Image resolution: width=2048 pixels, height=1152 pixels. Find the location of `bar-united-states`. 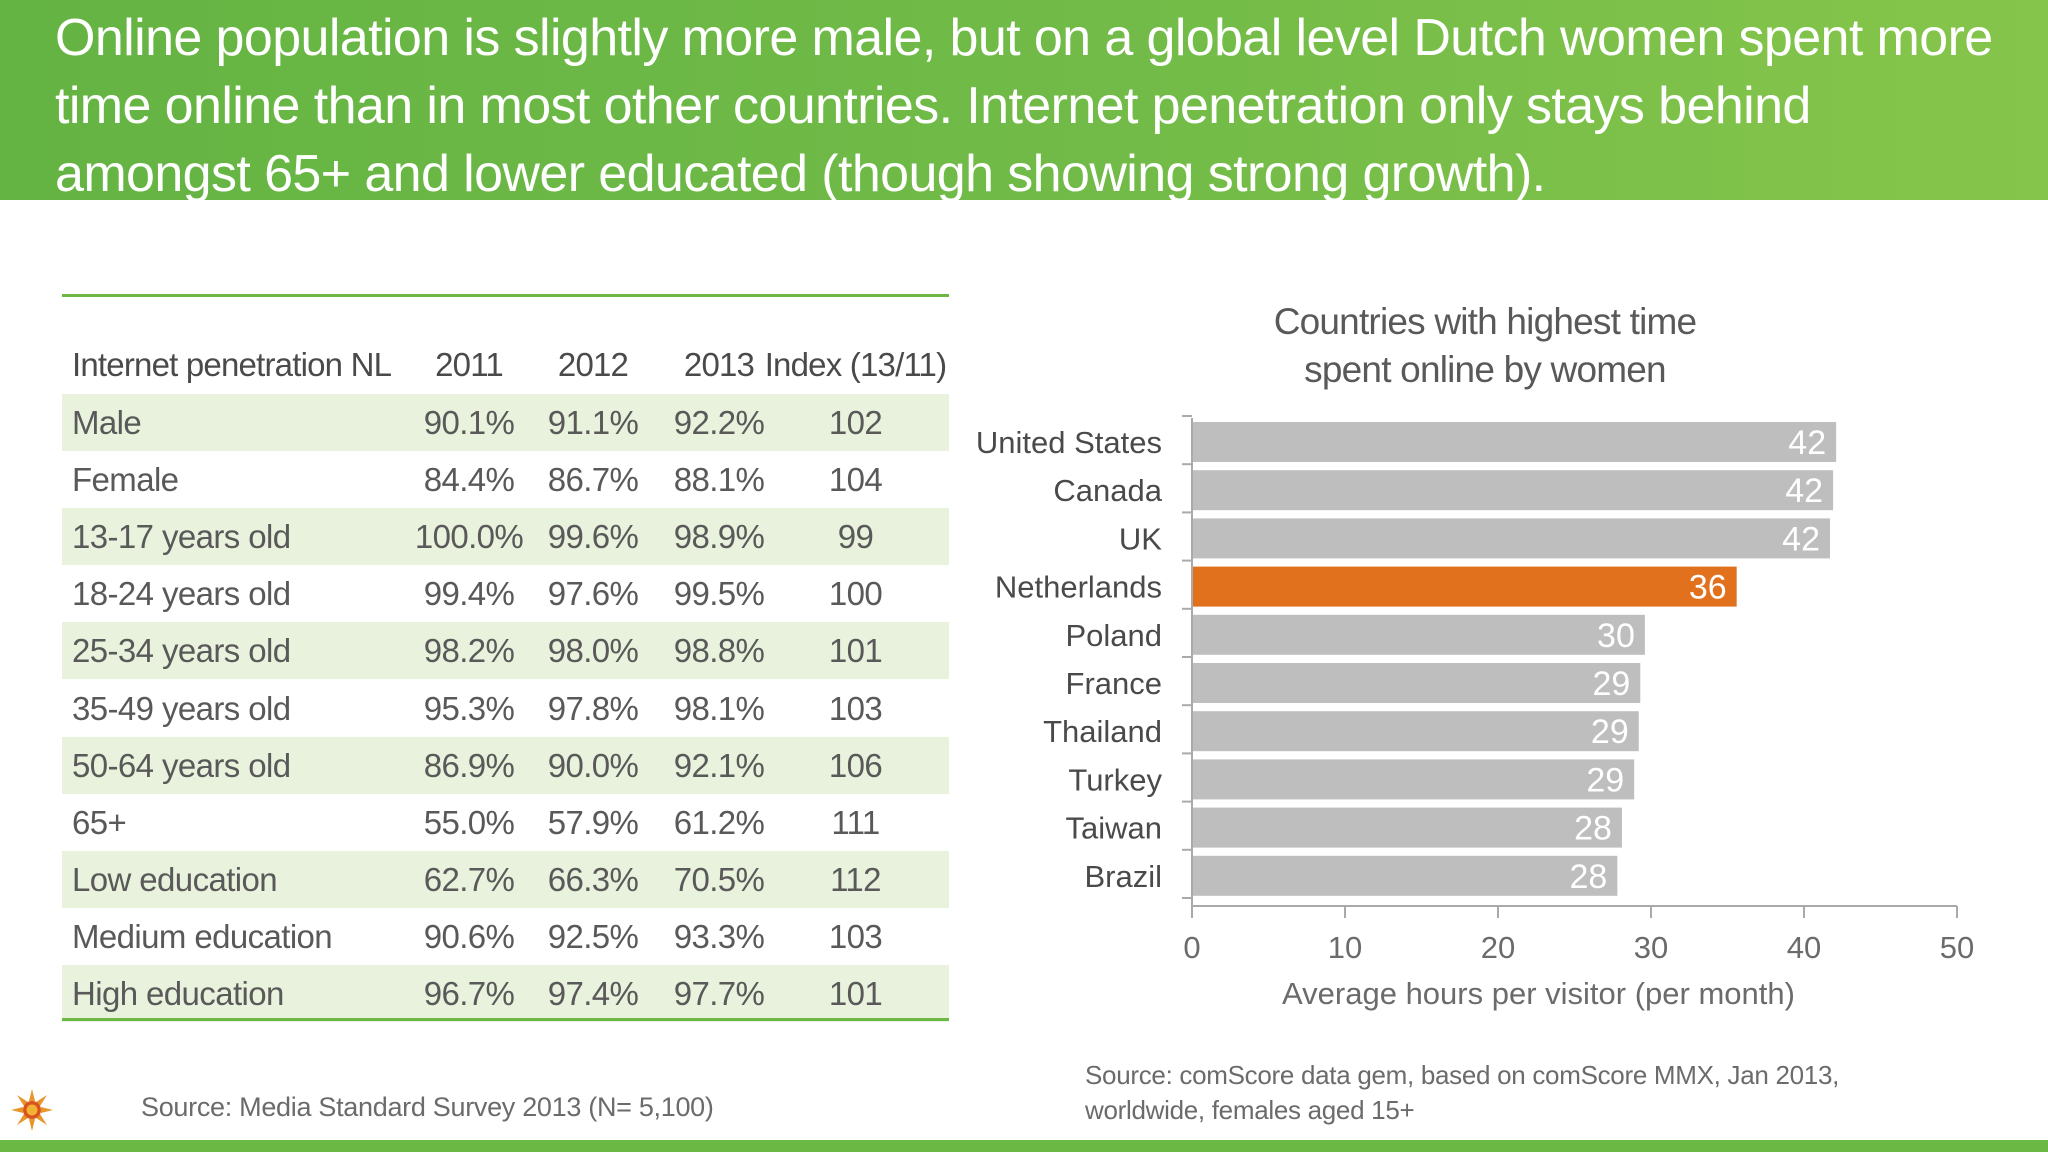

bar-united-states is located at coordinates (1515, 442).